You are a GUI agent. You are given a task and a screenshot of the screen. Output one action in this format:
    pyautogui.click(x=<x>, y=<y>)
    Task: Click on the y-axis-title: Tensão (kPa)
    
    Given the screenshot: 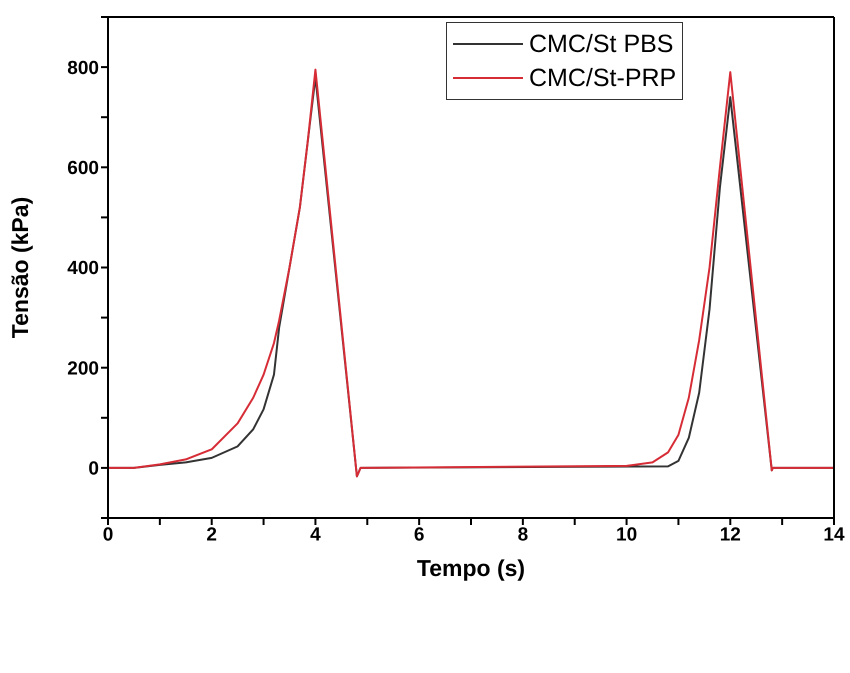 What is the action you would take?
    pyautogui.click(x=20, y=267)
    